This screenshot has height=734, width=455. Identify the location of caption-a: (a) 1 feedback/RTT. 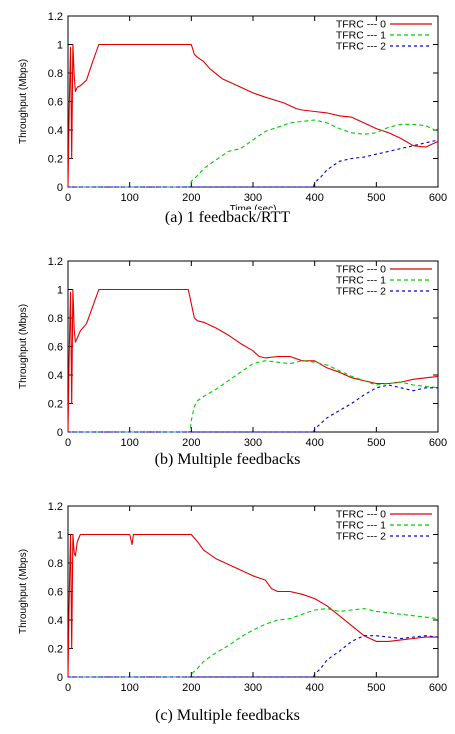
(227, 217).